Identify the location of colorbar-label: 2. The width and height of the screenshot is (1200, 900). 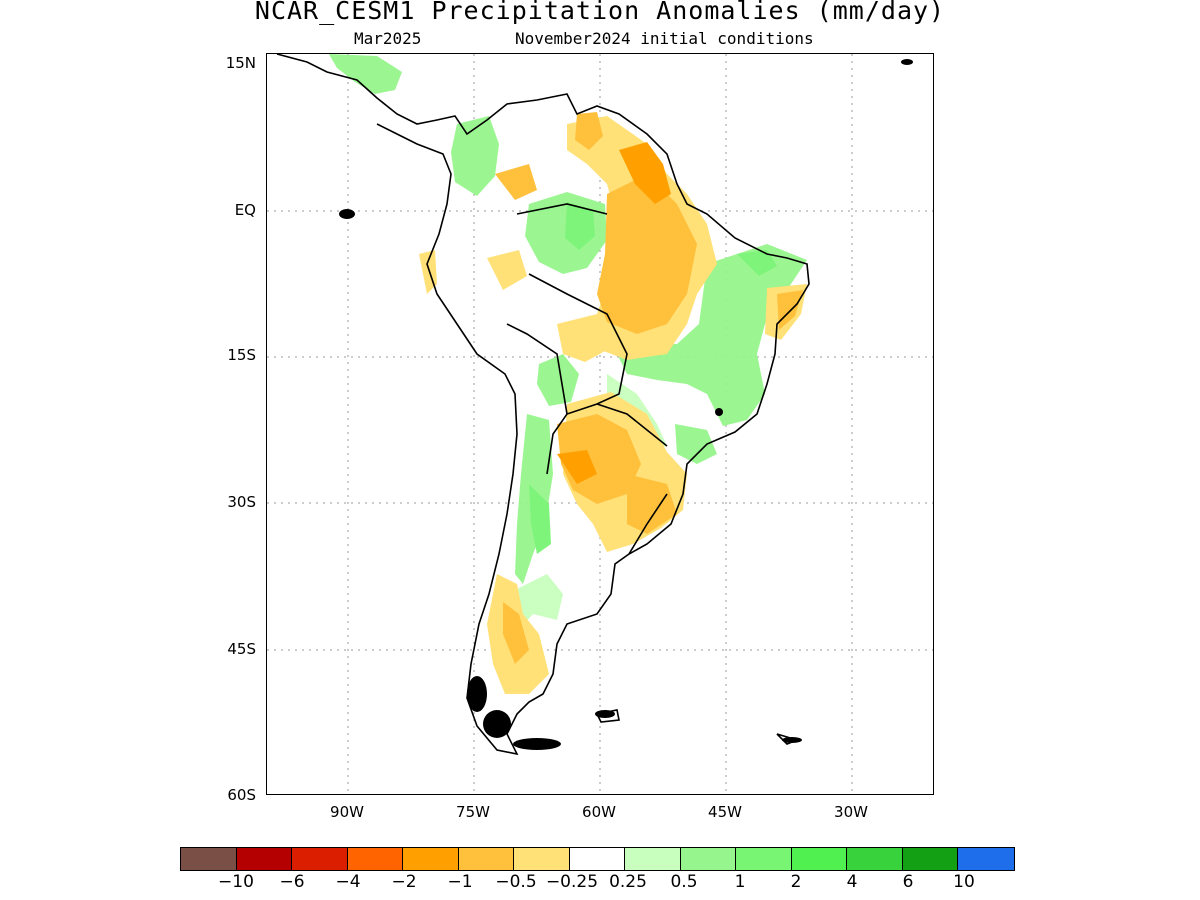
(796, 882).